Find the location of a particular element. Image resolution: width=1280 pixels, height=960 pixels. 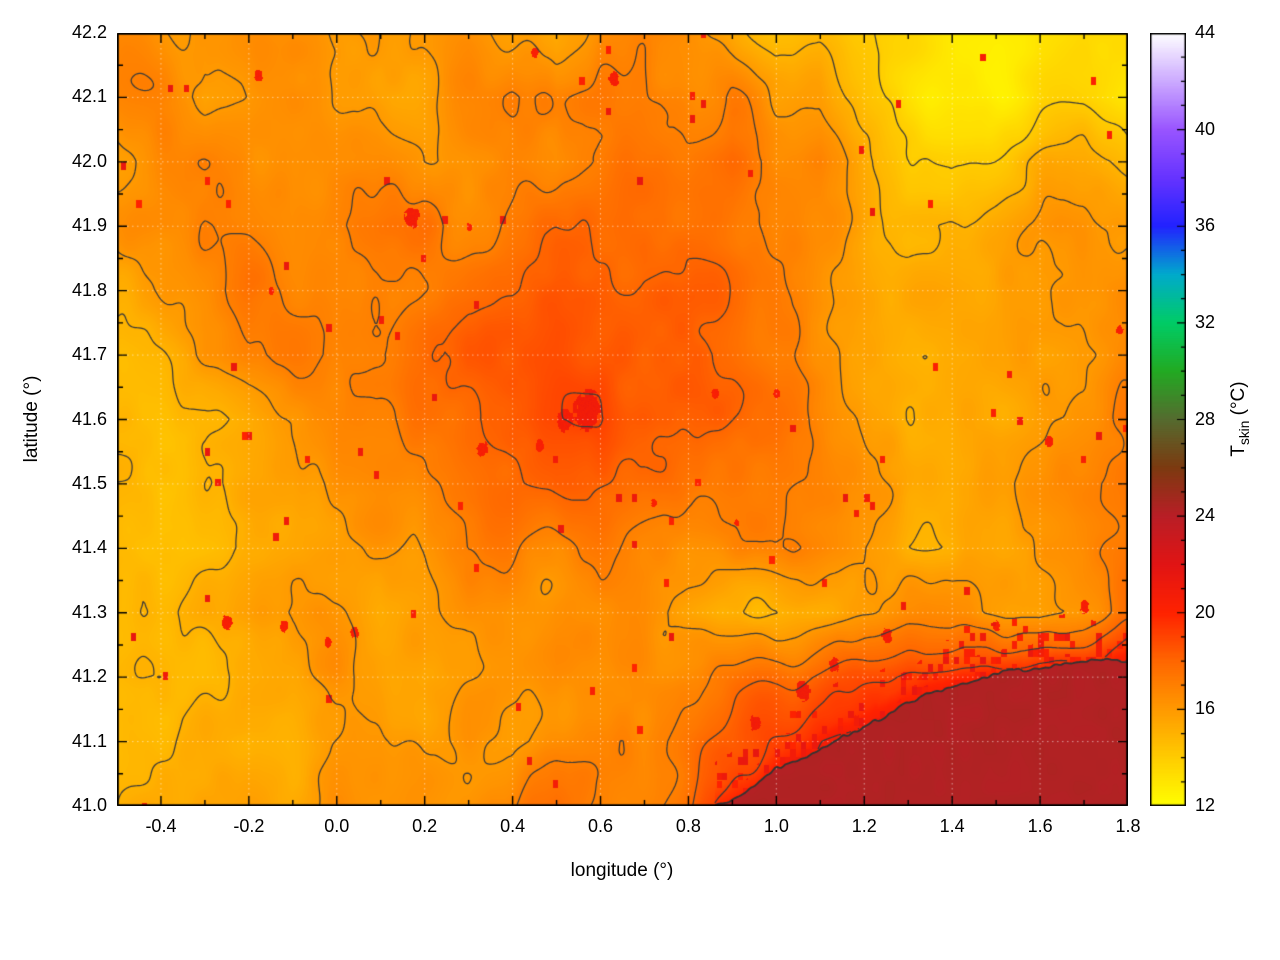

y-tick-label: 42.1 is located at coordinates (89, 96).